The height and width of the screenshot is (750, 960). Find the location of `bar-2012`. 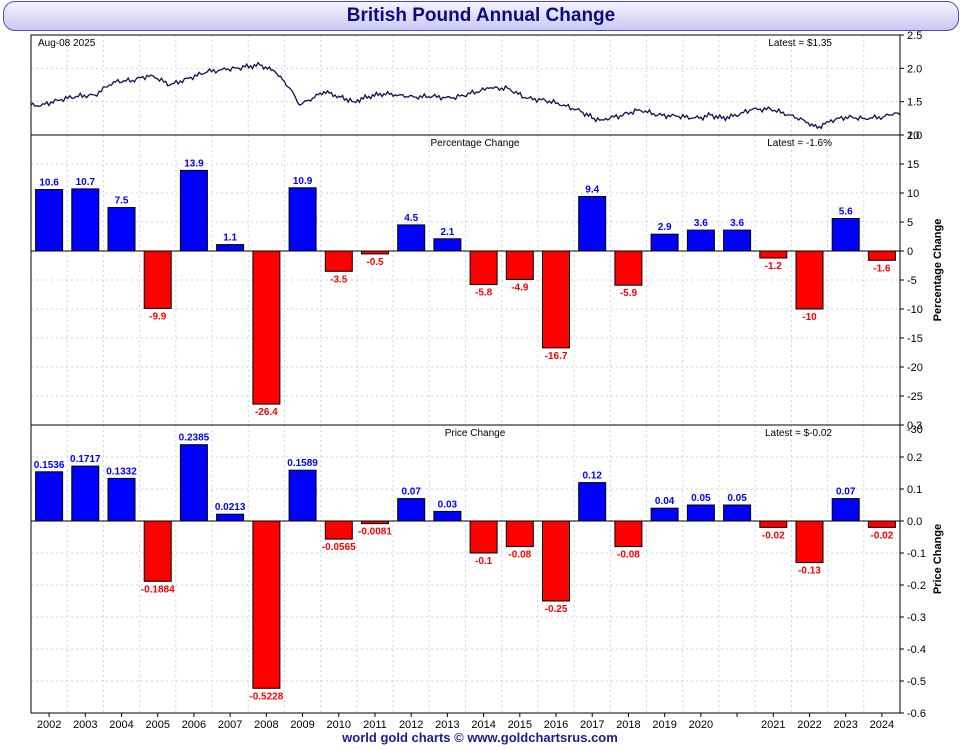

bar-2012 is located at coordinates (411, 238).